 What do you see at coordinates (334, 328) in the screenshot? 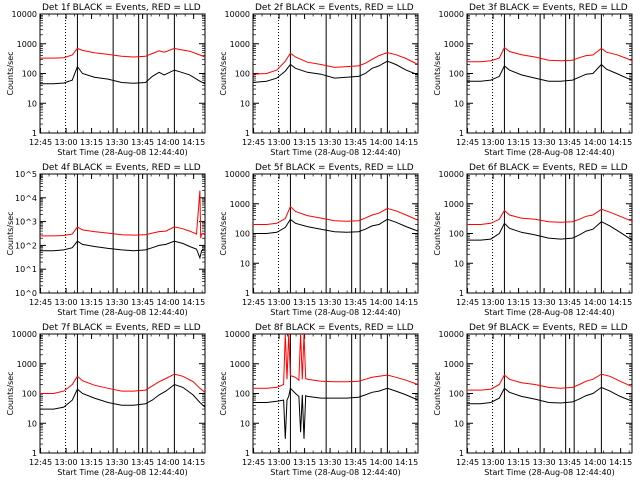
I see `panel-title: Det 8f BLACK = Events, RED = LLD` at bounding box center [334, 328].